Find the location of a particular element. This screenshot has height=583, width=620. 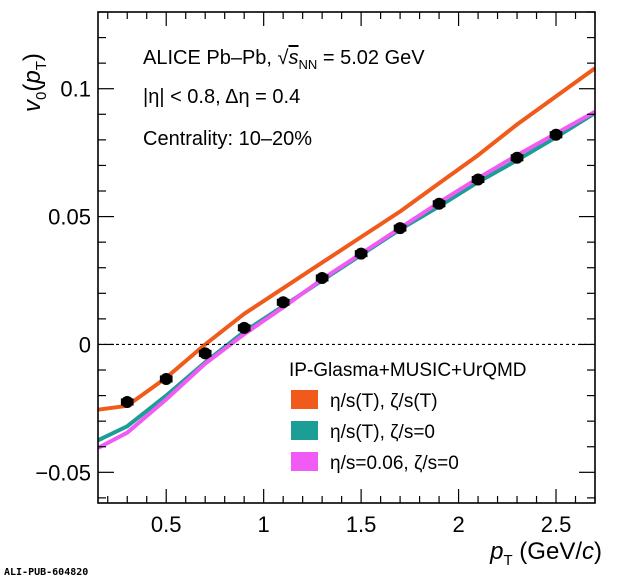

legend-swatch-magenta is located at coordinates (304, 461).